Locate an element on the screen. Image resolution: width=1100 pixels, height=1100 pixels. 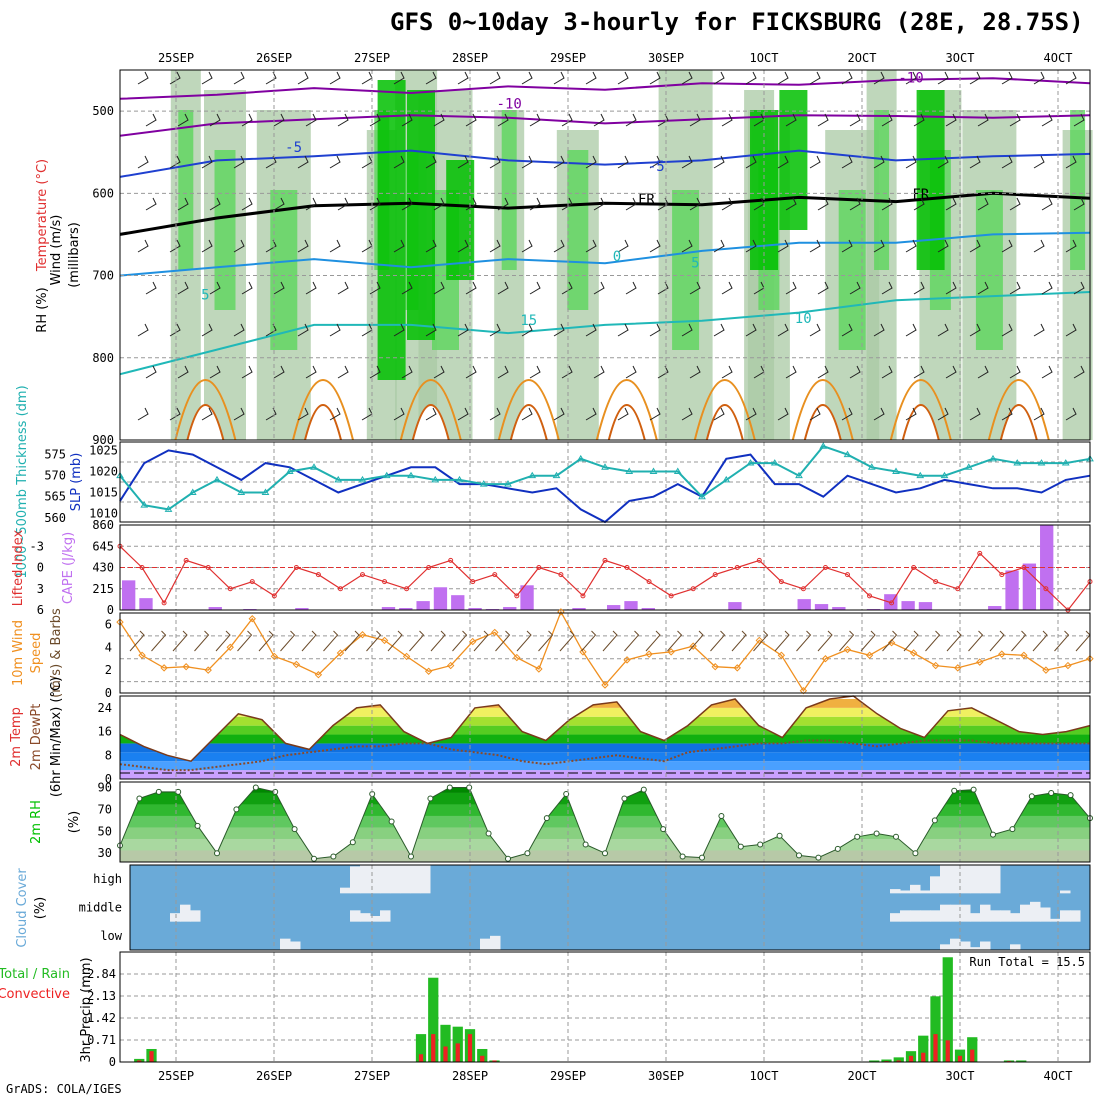
wind-tick: 6 is located at coordinates (108, 624).